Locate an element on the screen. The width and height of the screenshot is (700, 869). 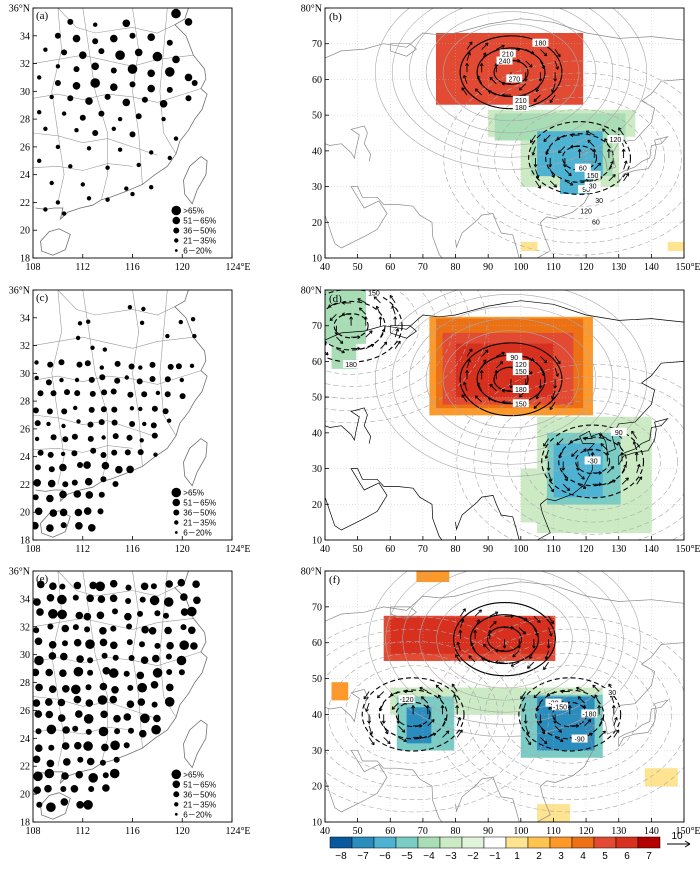
legend-label: 6－20% is located at coordinates (197, 251).